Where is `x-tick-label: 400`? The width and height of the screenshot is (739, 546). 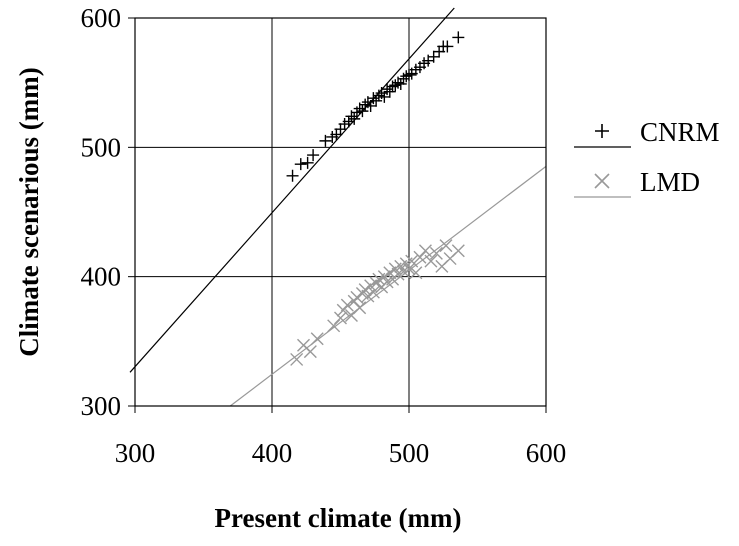 x-tick-label: 400 is located at coordinates (272, 453).